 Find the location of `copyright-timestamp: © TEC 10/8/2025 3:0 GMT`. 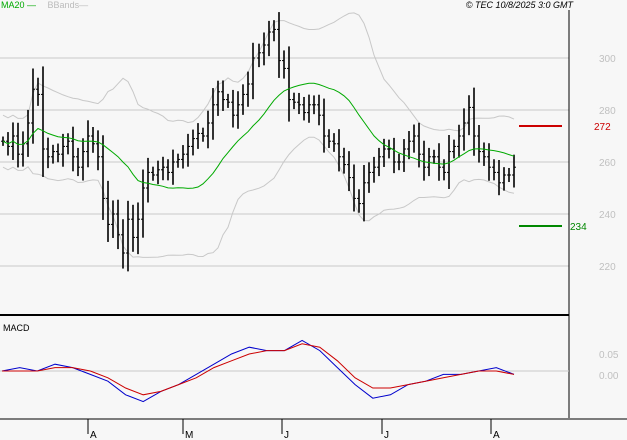

copyright-timestamp: © TEC 10/8/2025 3:0 GMT is located at coordinates (519, 5).